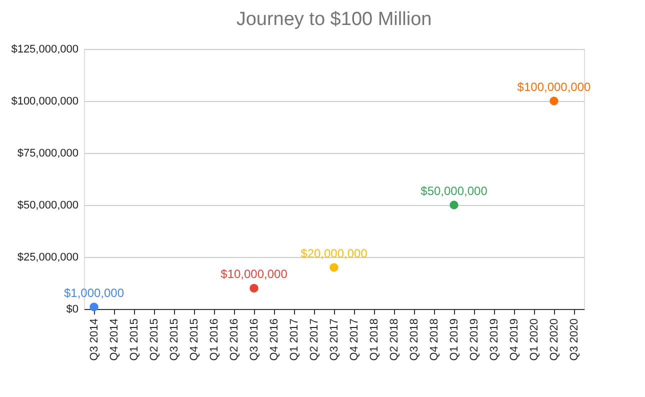 The height and width of the screenshot is (397, 645). What do you see at coordinates (234, 339) in the screenshot?
I see `x-tick-label: Q2 2016` at bounding box center [234, 339].